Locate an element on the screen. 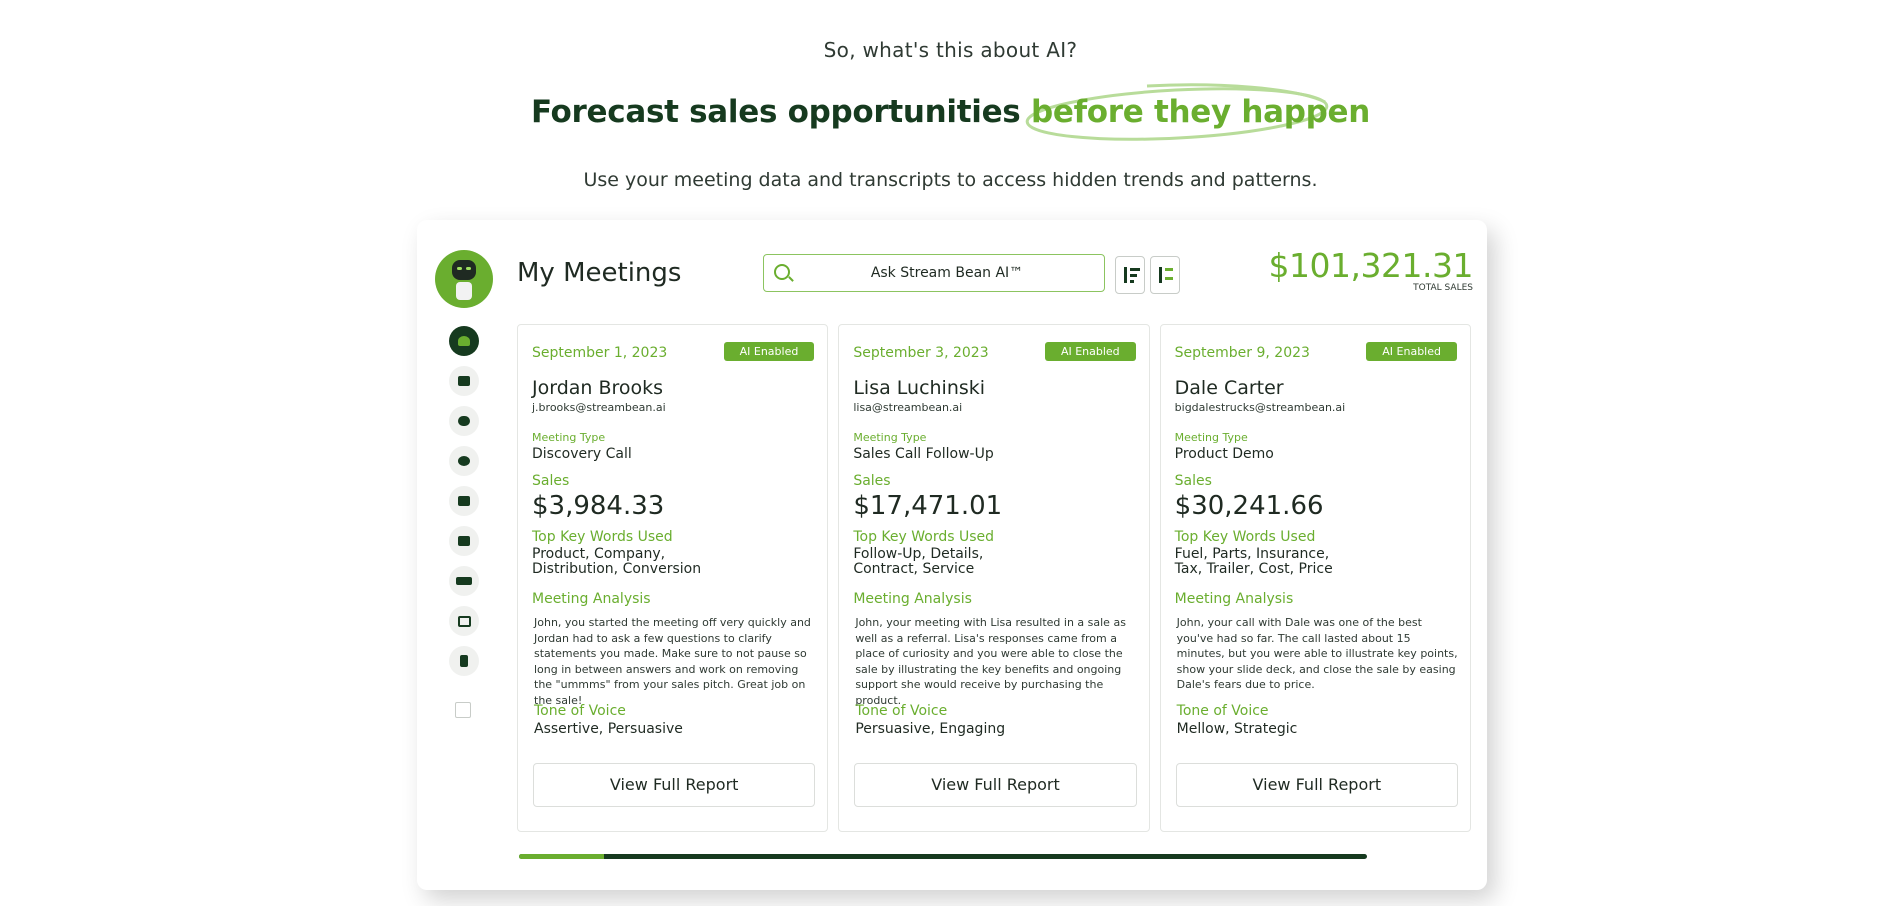 The height and width of the screenshot is (906, 1901). exit-icon is located at coordinates (464, 661).